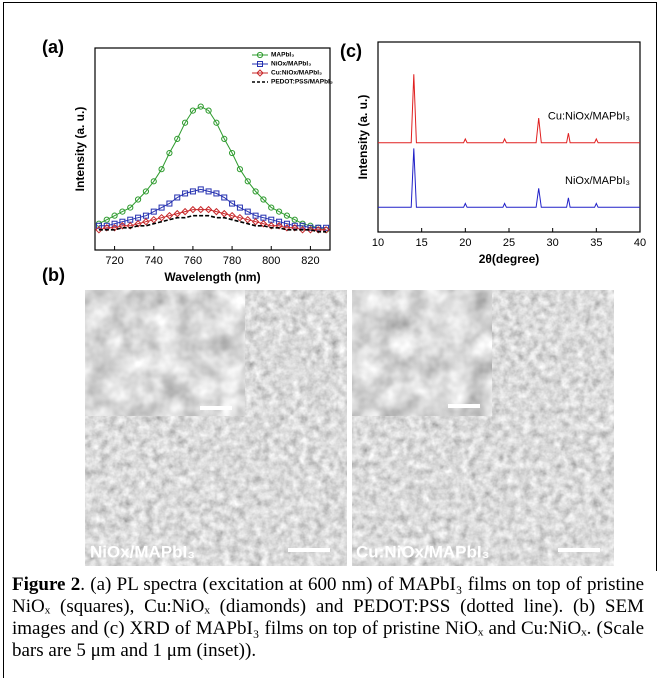 This screenshot has height=678, width=661. Describe the element at coordinates (302, 82) in the screenshot. I see `legend-label: PEDOT:PSS/MAPbI₃` at that location.